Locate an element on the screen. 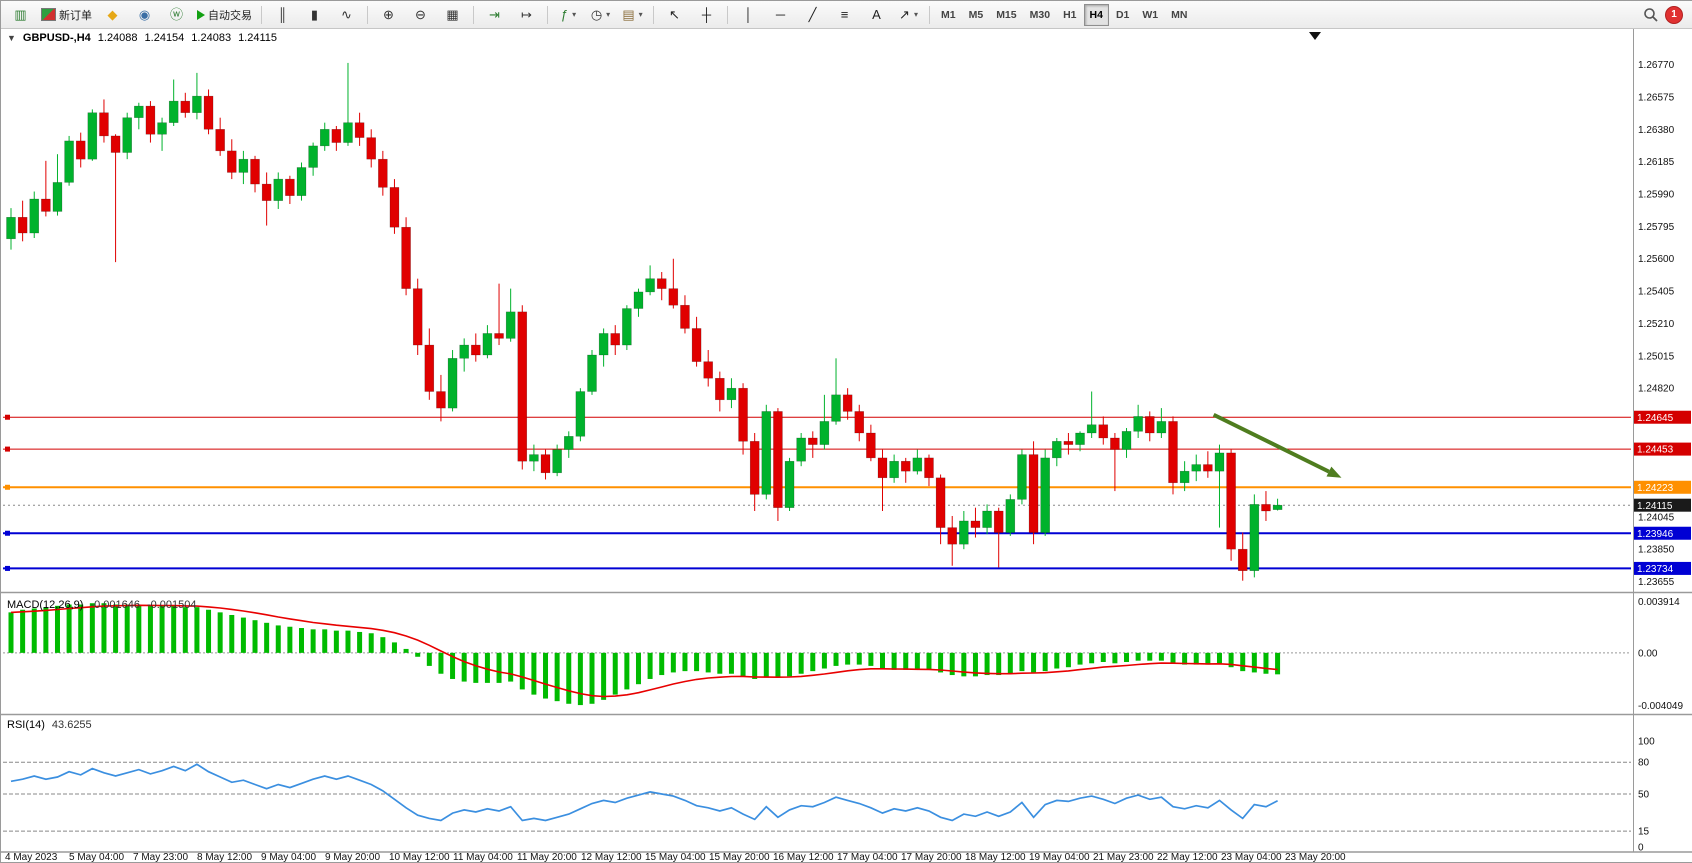  timeframe-button-M15: M15 is located at coordinates (1006, 14).